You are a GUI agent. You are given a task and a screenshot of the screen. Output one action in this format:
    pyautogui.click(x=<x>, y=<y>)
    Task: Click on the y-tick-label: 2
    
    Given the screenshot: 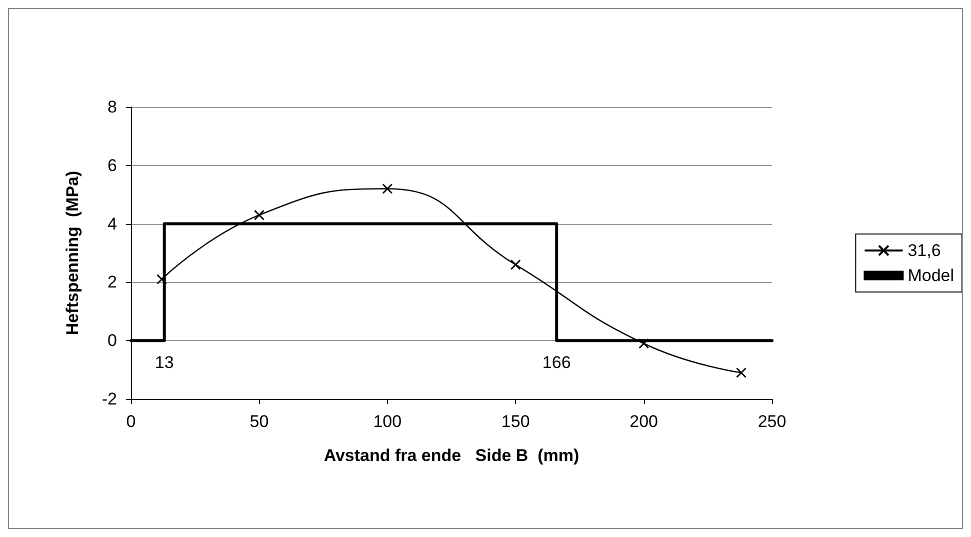 What is the action you would take?
    pyautogui.click(x=112, y=282)
    